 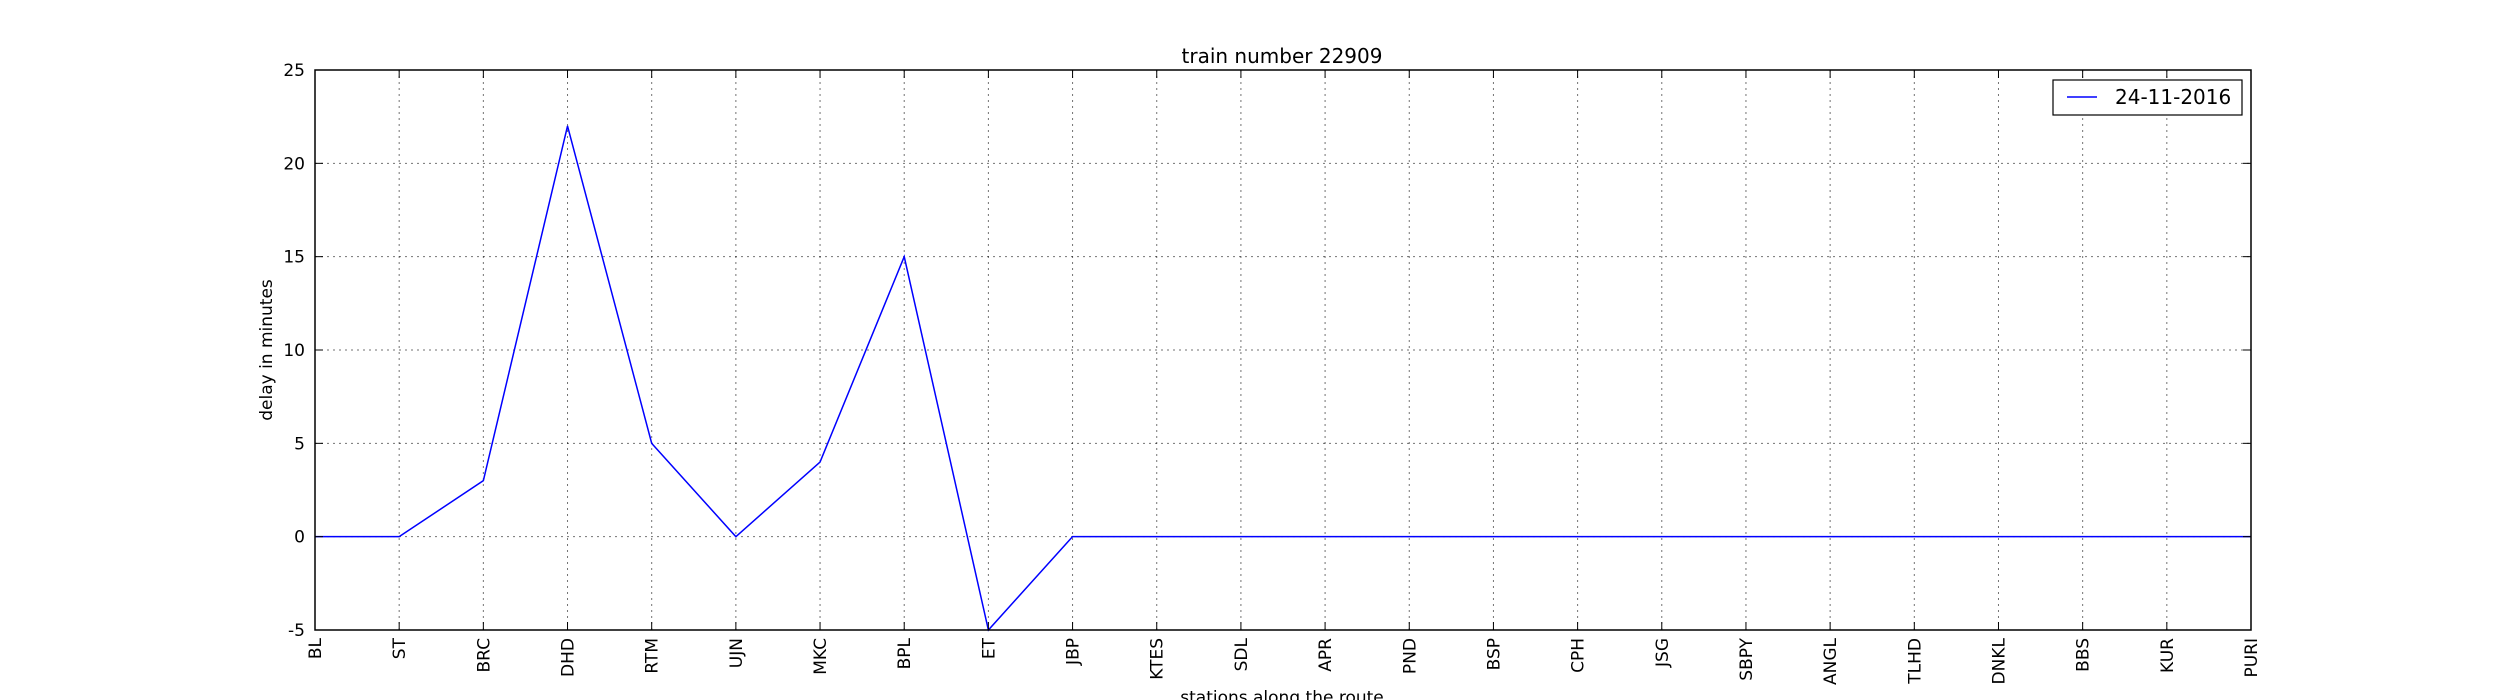 What do you see at coordinates (299, 444) in the screenshot?
I see `y-tick-label: 5` at bounding box center [299, 444].